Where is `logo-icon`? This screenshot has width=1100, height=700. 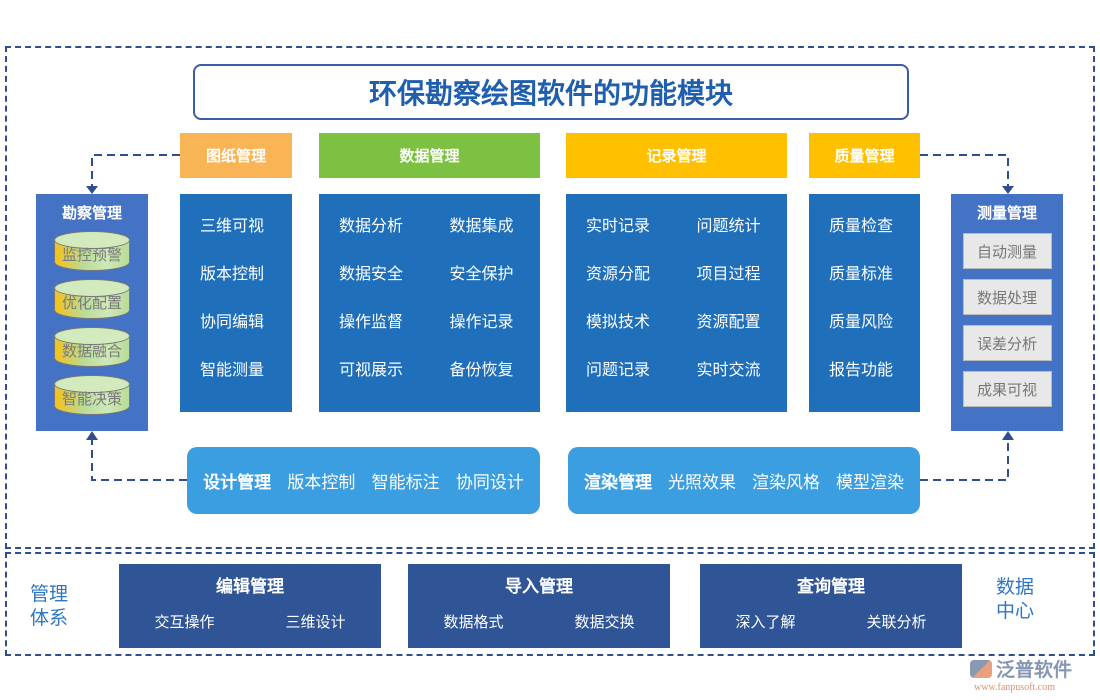
logo-icon is located at coordinates (981, 668).